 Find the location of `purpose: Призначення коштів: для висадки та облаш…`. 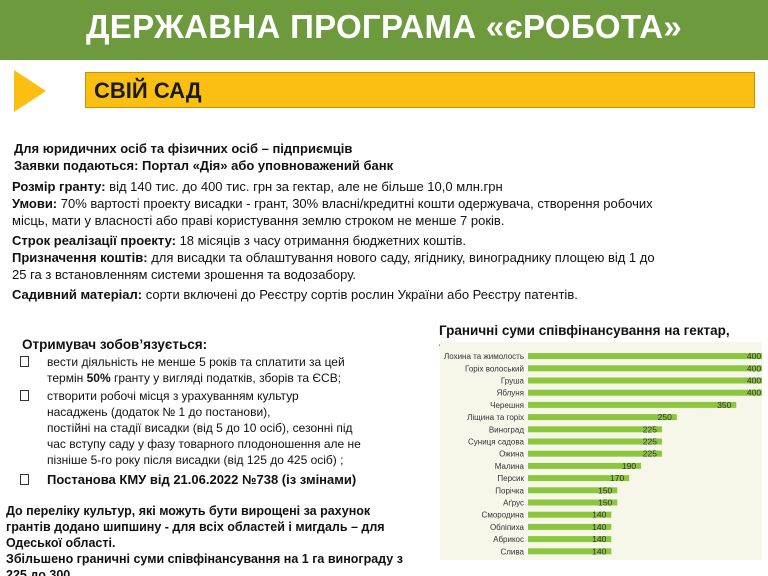

purpose: Призначення коштів: для висадки та облаш… is located at coordinates (333, 257).